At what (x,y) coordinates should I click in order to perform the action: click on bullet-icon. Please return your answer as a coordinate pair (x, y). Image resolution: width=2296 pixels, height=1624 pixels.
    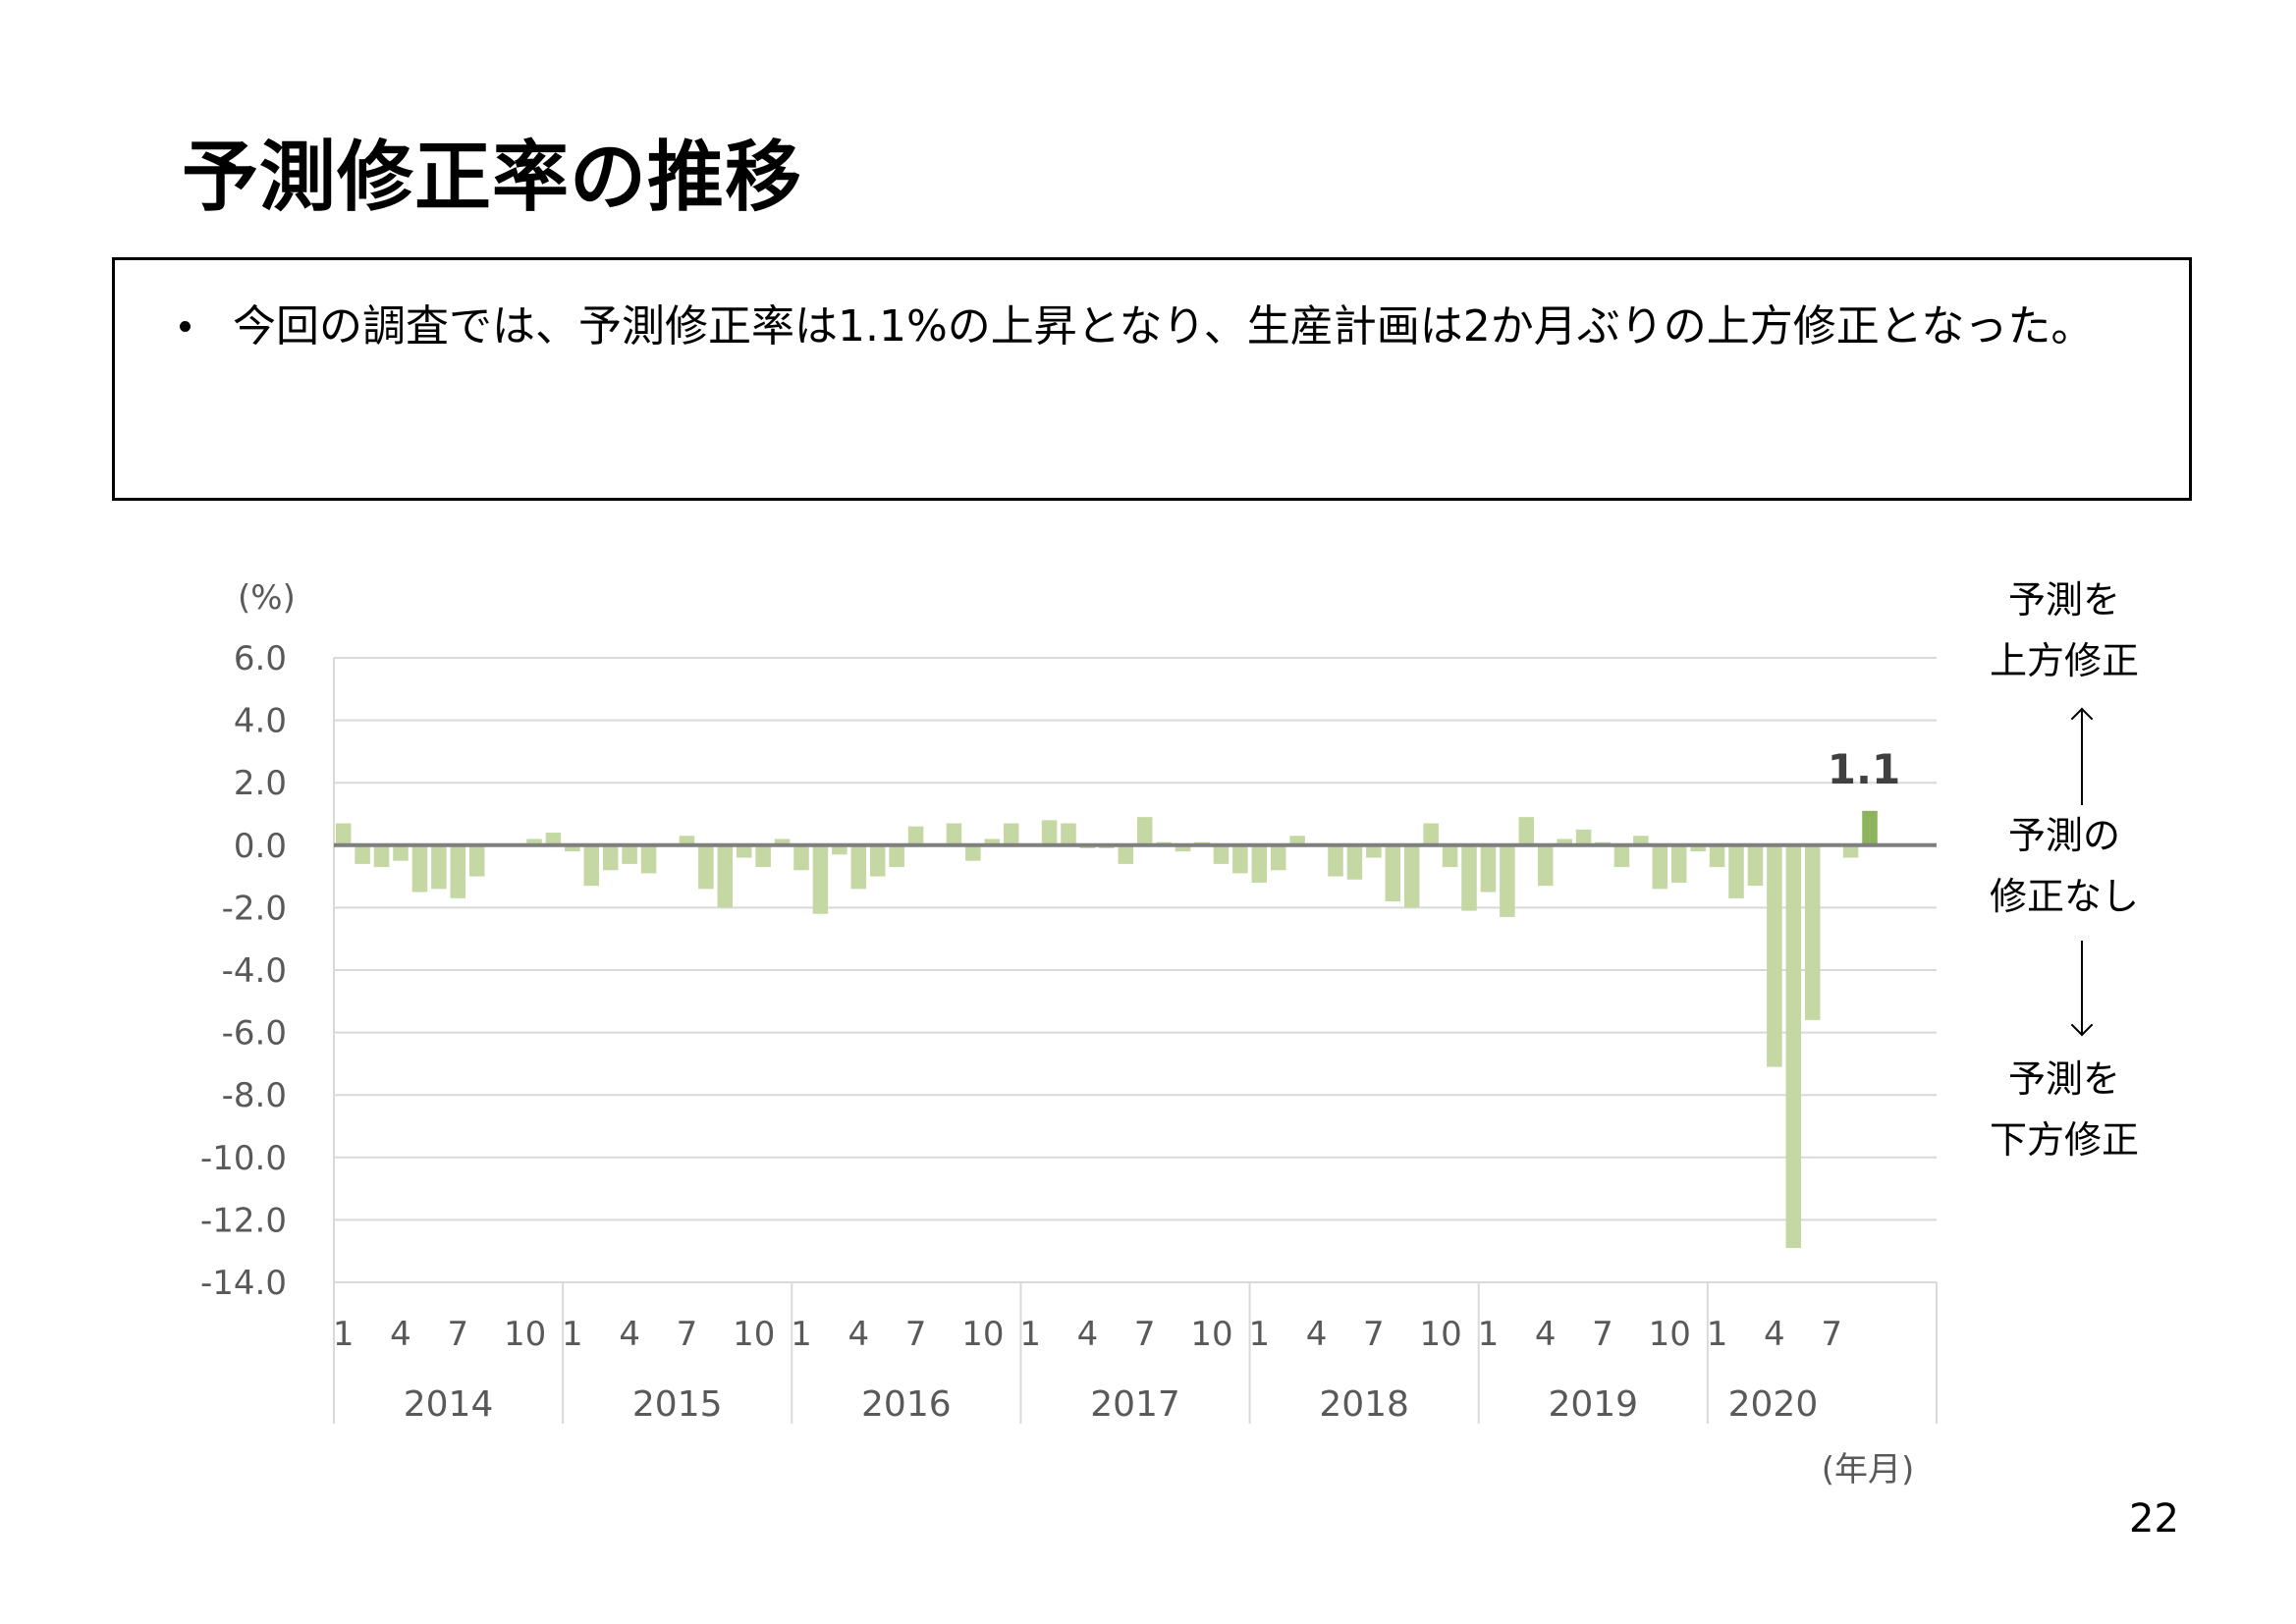
    Looking at the image, I should click on (185, 326).